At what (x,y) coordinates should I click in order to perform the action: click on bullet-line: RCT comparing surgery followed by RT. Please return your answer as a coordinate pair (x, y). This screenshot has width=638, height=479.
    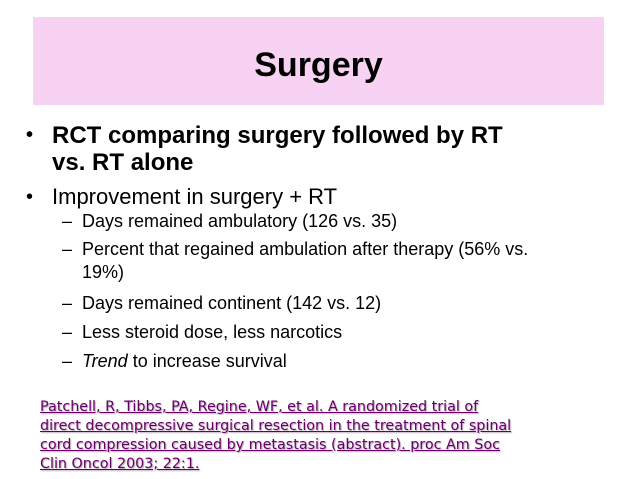
    Looking at the image, I should click on (277, 135).